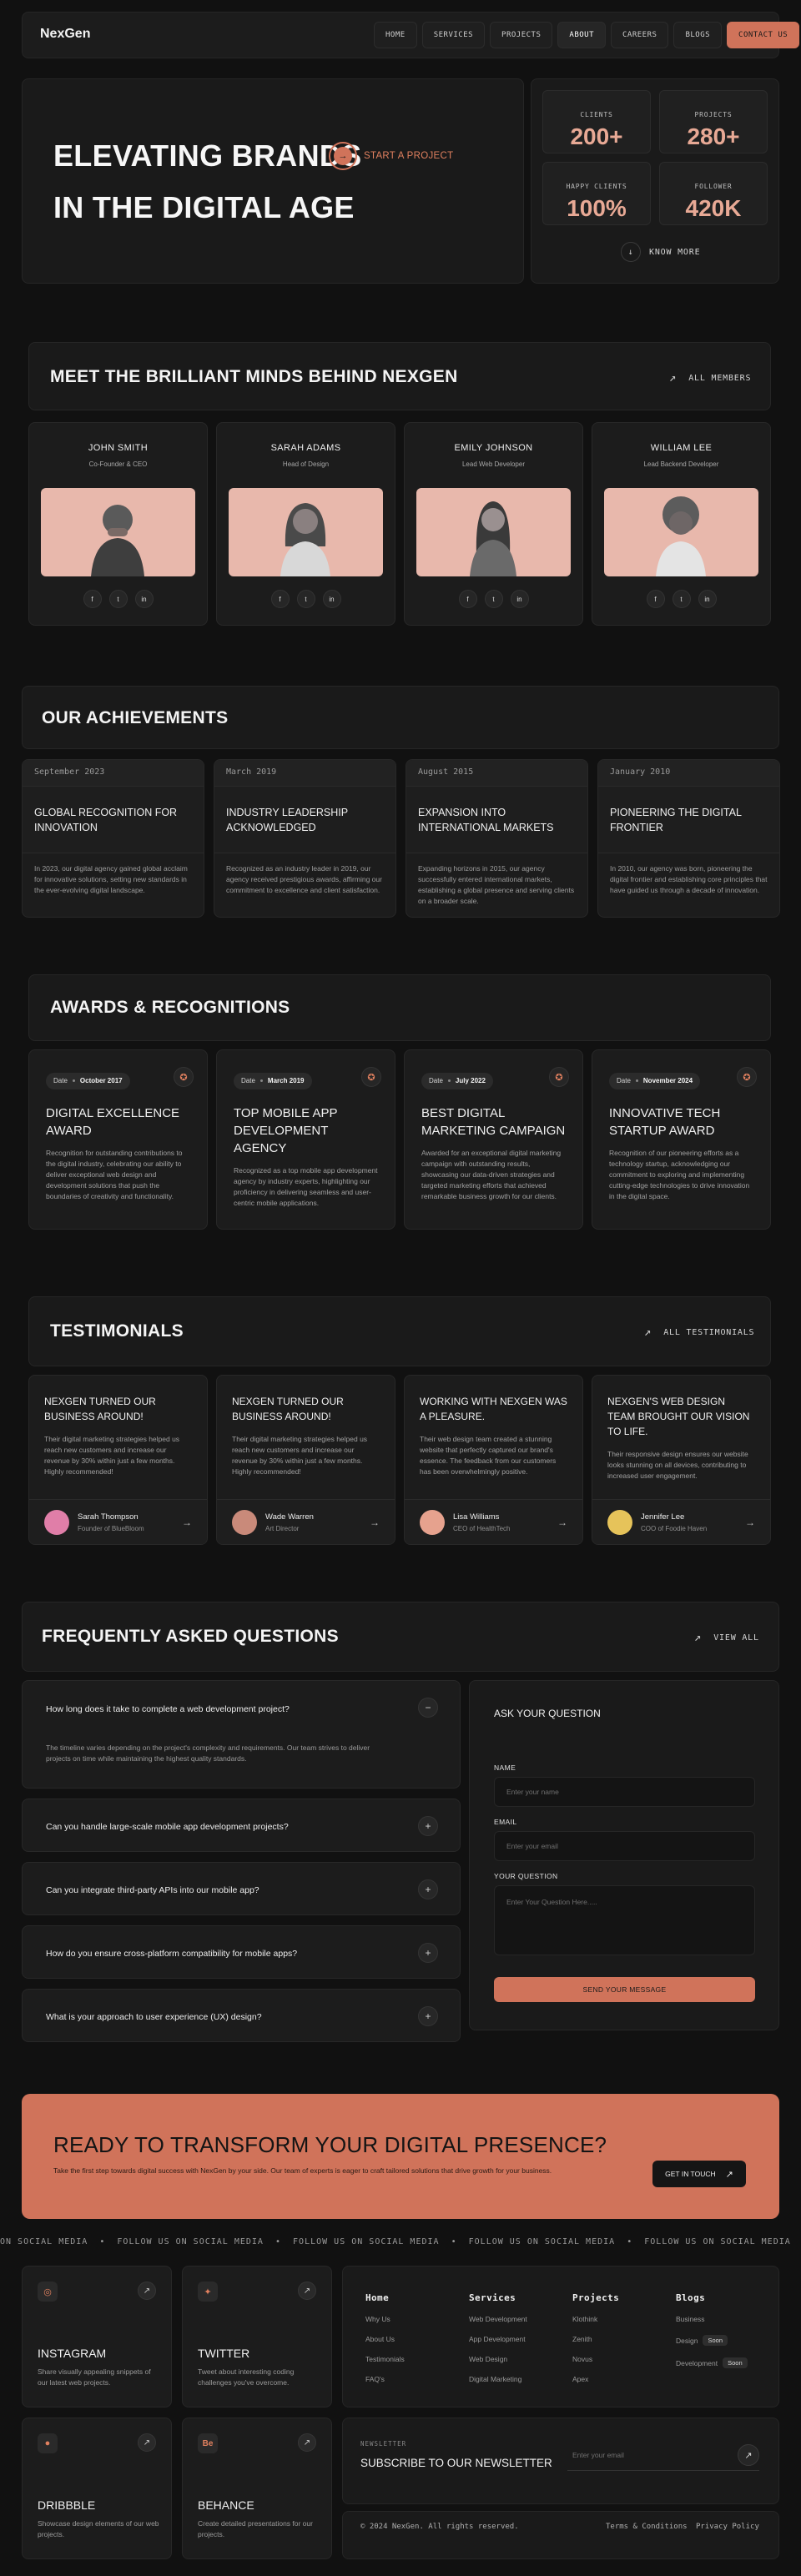  Describe the element at coordinates (395, 35) in the screenshot. I see `nav-home: HOME` at that location.